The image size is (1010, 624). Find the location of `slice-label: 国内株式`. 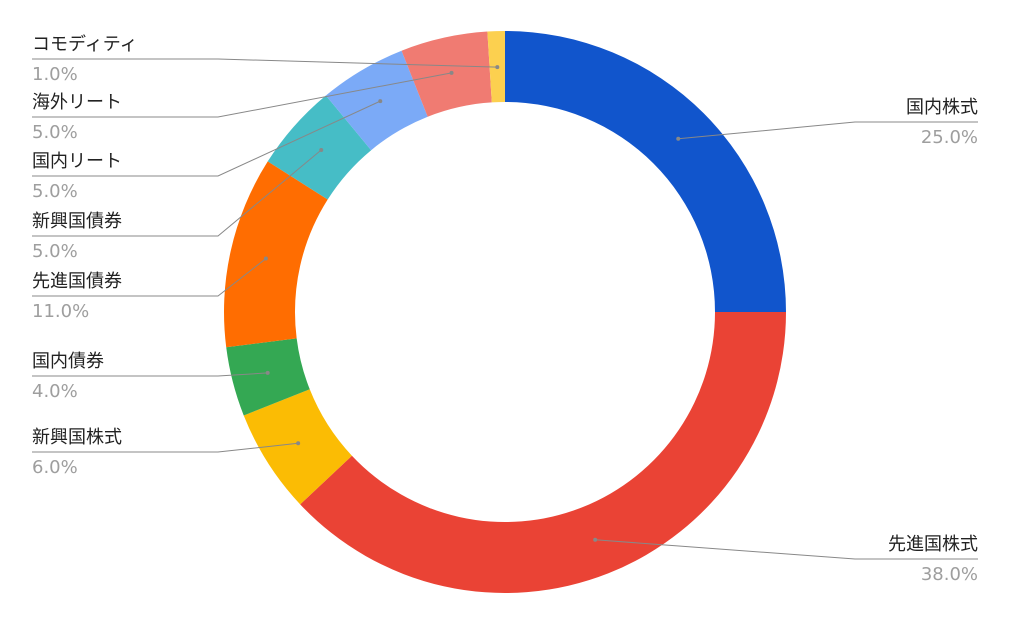

slice-label: 国内株式 is located at coordinates (942, 107).